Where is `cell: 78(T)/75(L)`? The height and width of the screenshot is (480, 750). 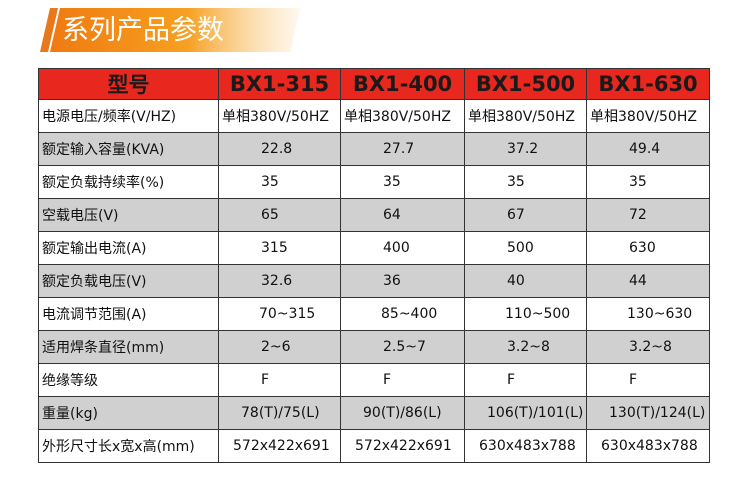 cell: 78(T)/75(L) is located at coordinates (279, 413).